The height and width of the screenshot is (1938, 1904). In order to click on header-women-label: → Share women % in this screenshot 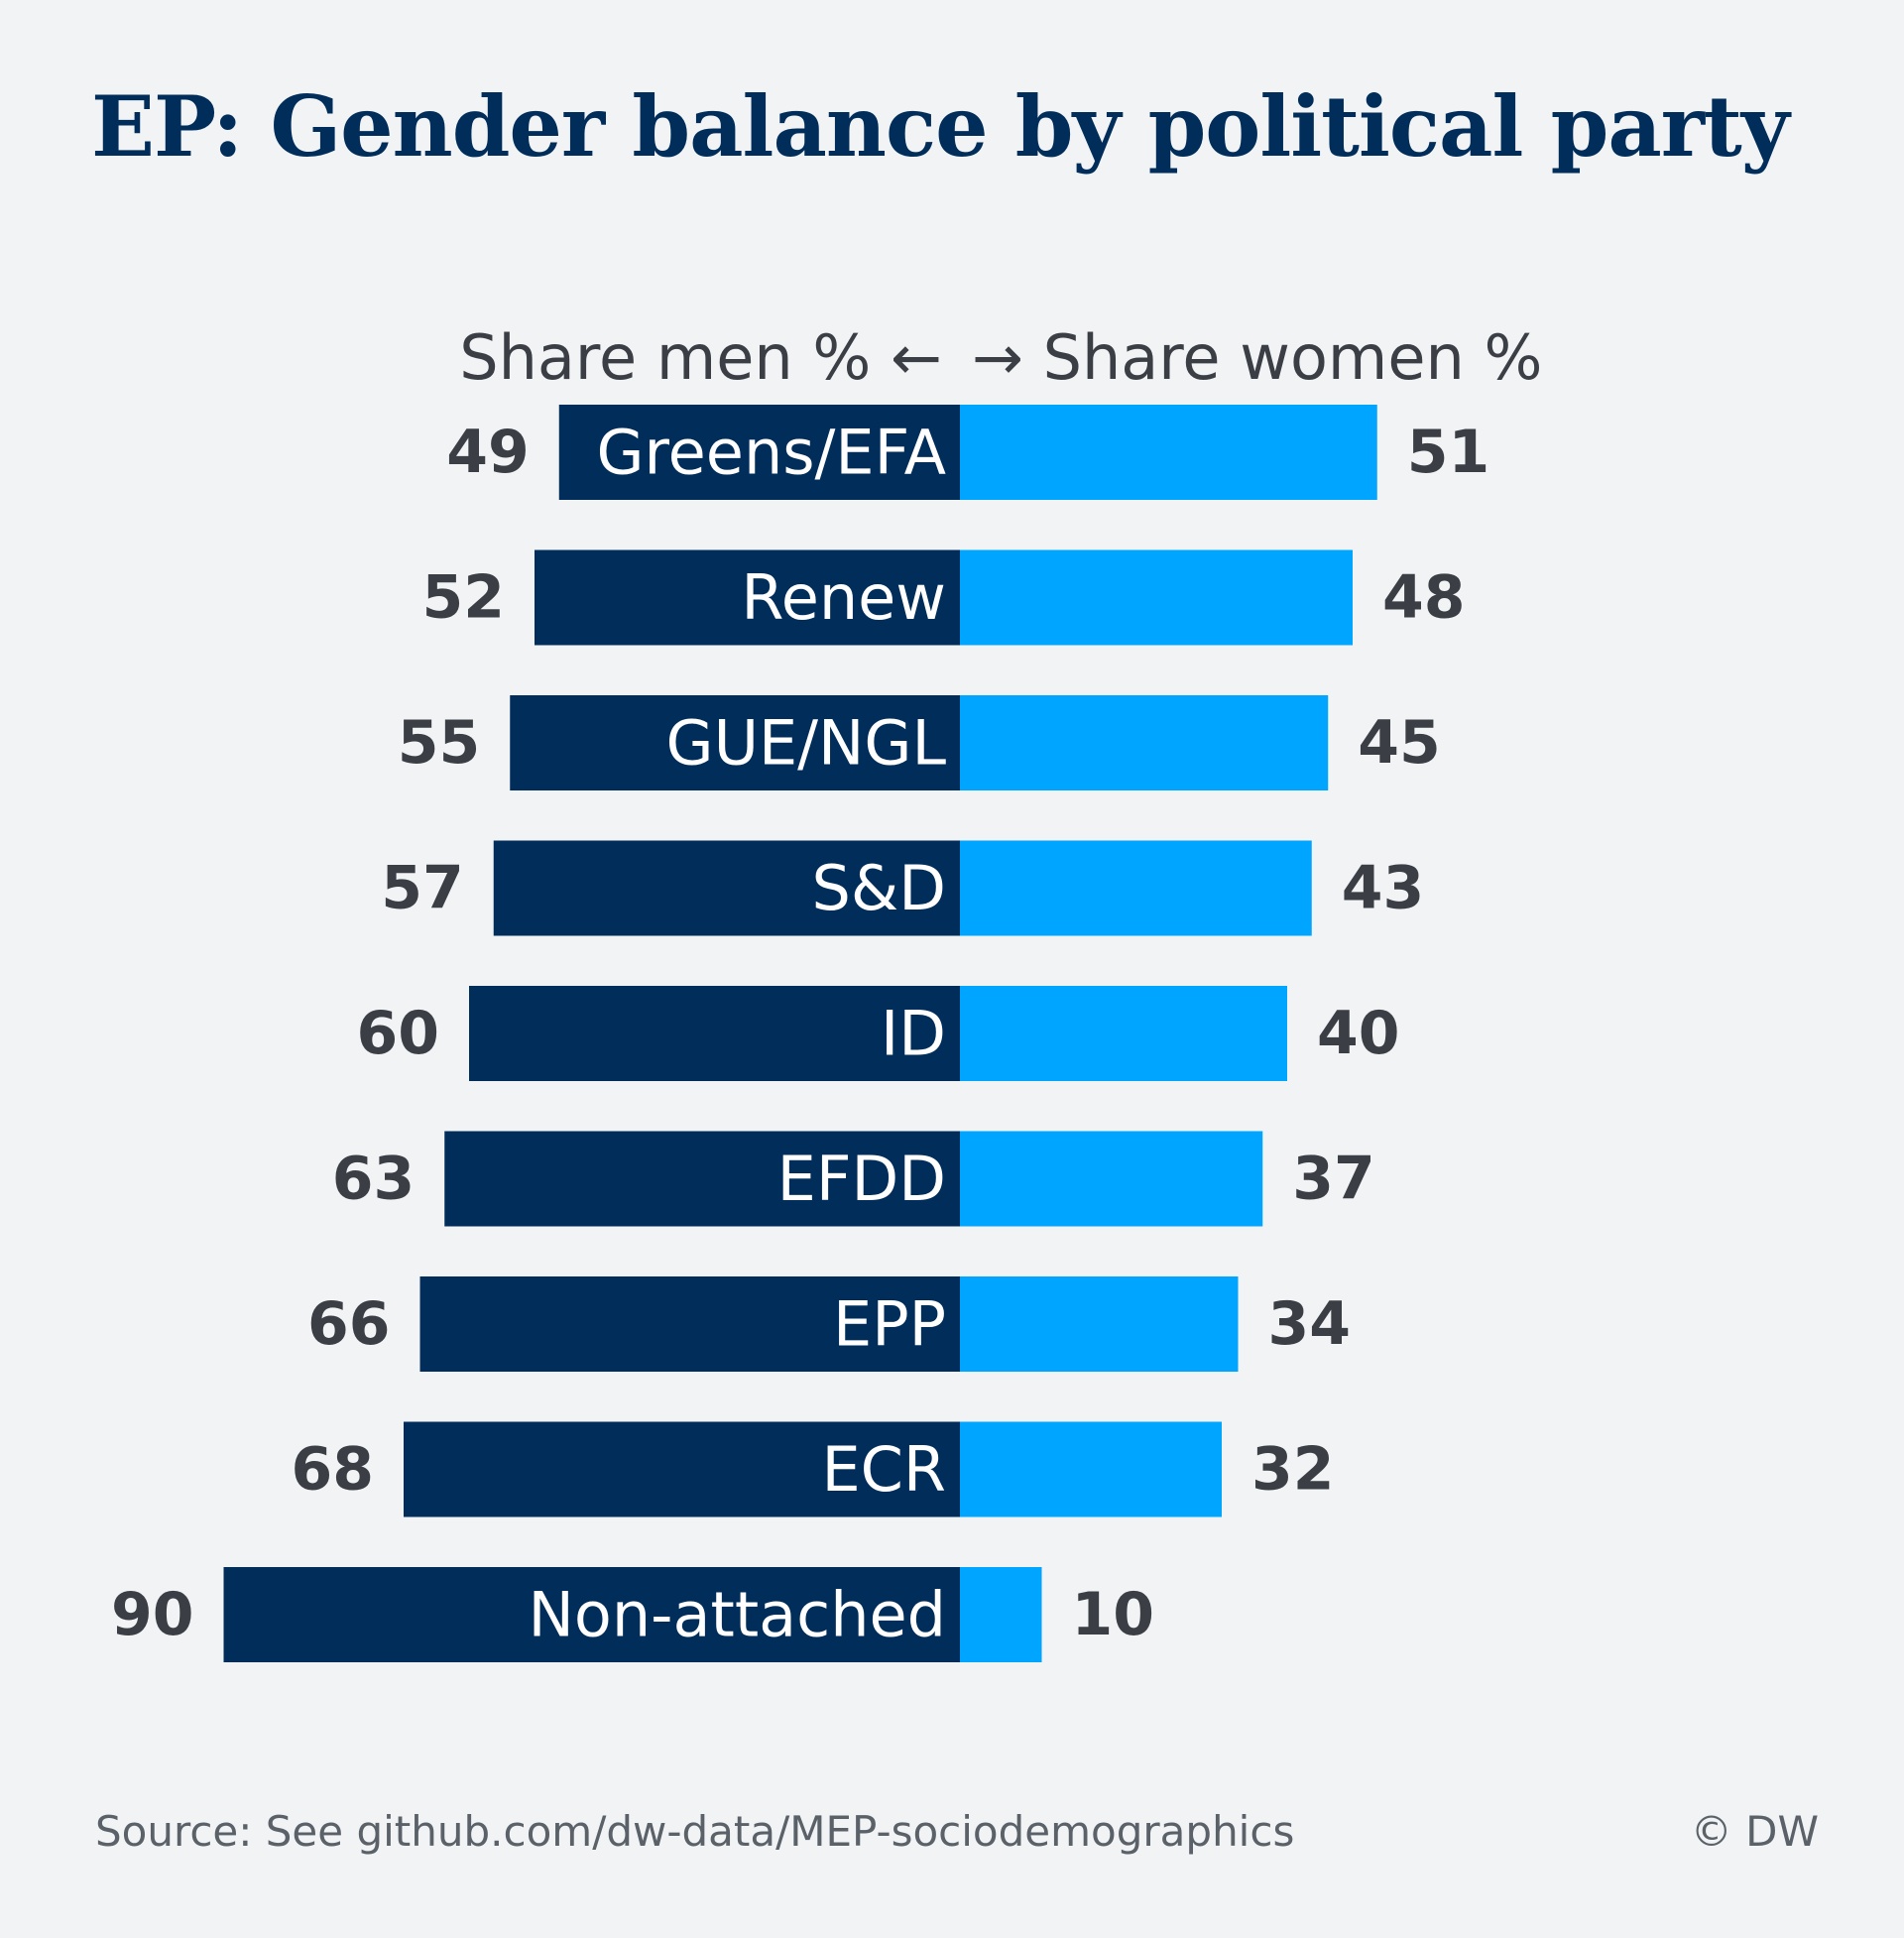, I will do `click(1257, 357)`.